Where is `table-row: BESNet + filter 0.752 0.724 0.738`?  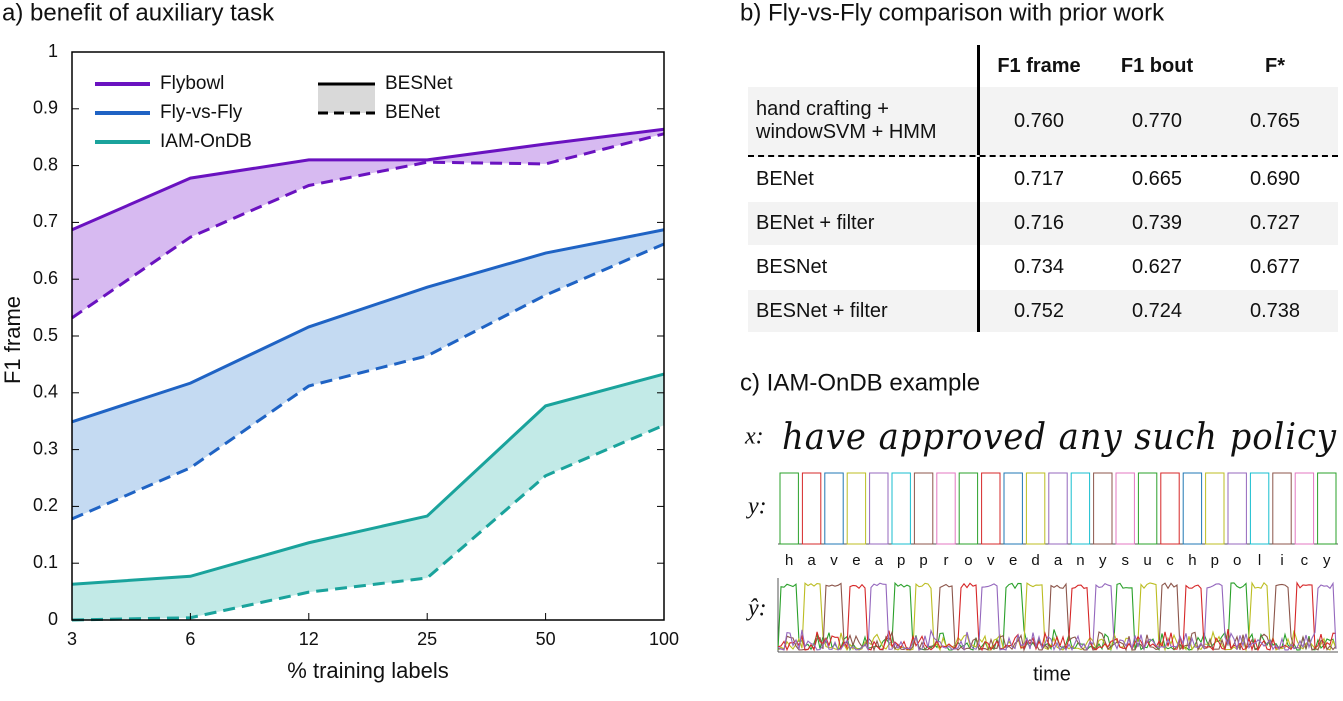
table-row: BESNet + filter 0.752 0.724 0.738 is located at coordinates (1043, 311).